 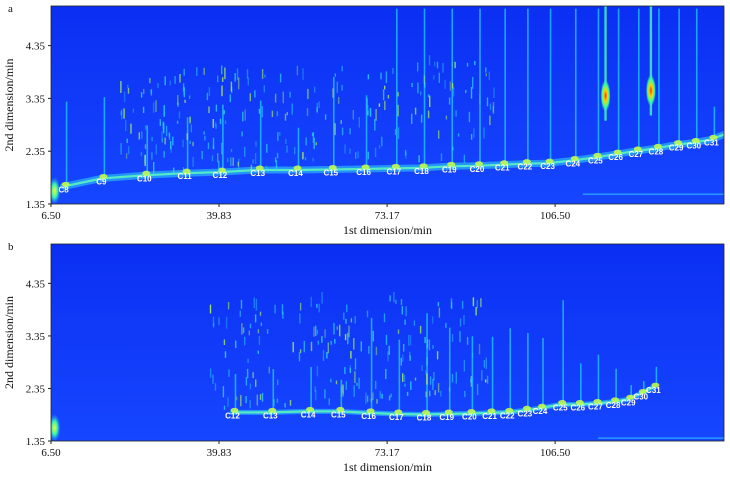 I want to click on peak-label-c11: C11, so click(x=184, y=176).